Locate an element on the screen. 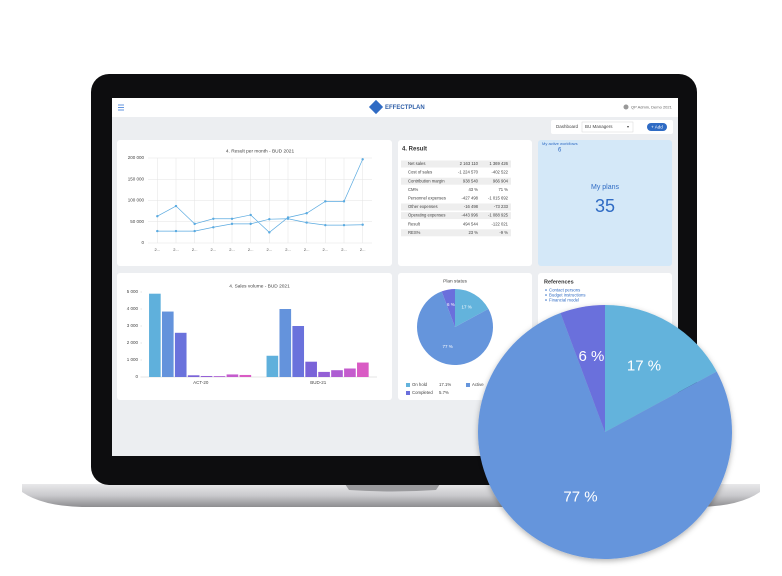 The height and width of the screenshot is (576, 782). references-title: References is located at coordinates (559, 282).